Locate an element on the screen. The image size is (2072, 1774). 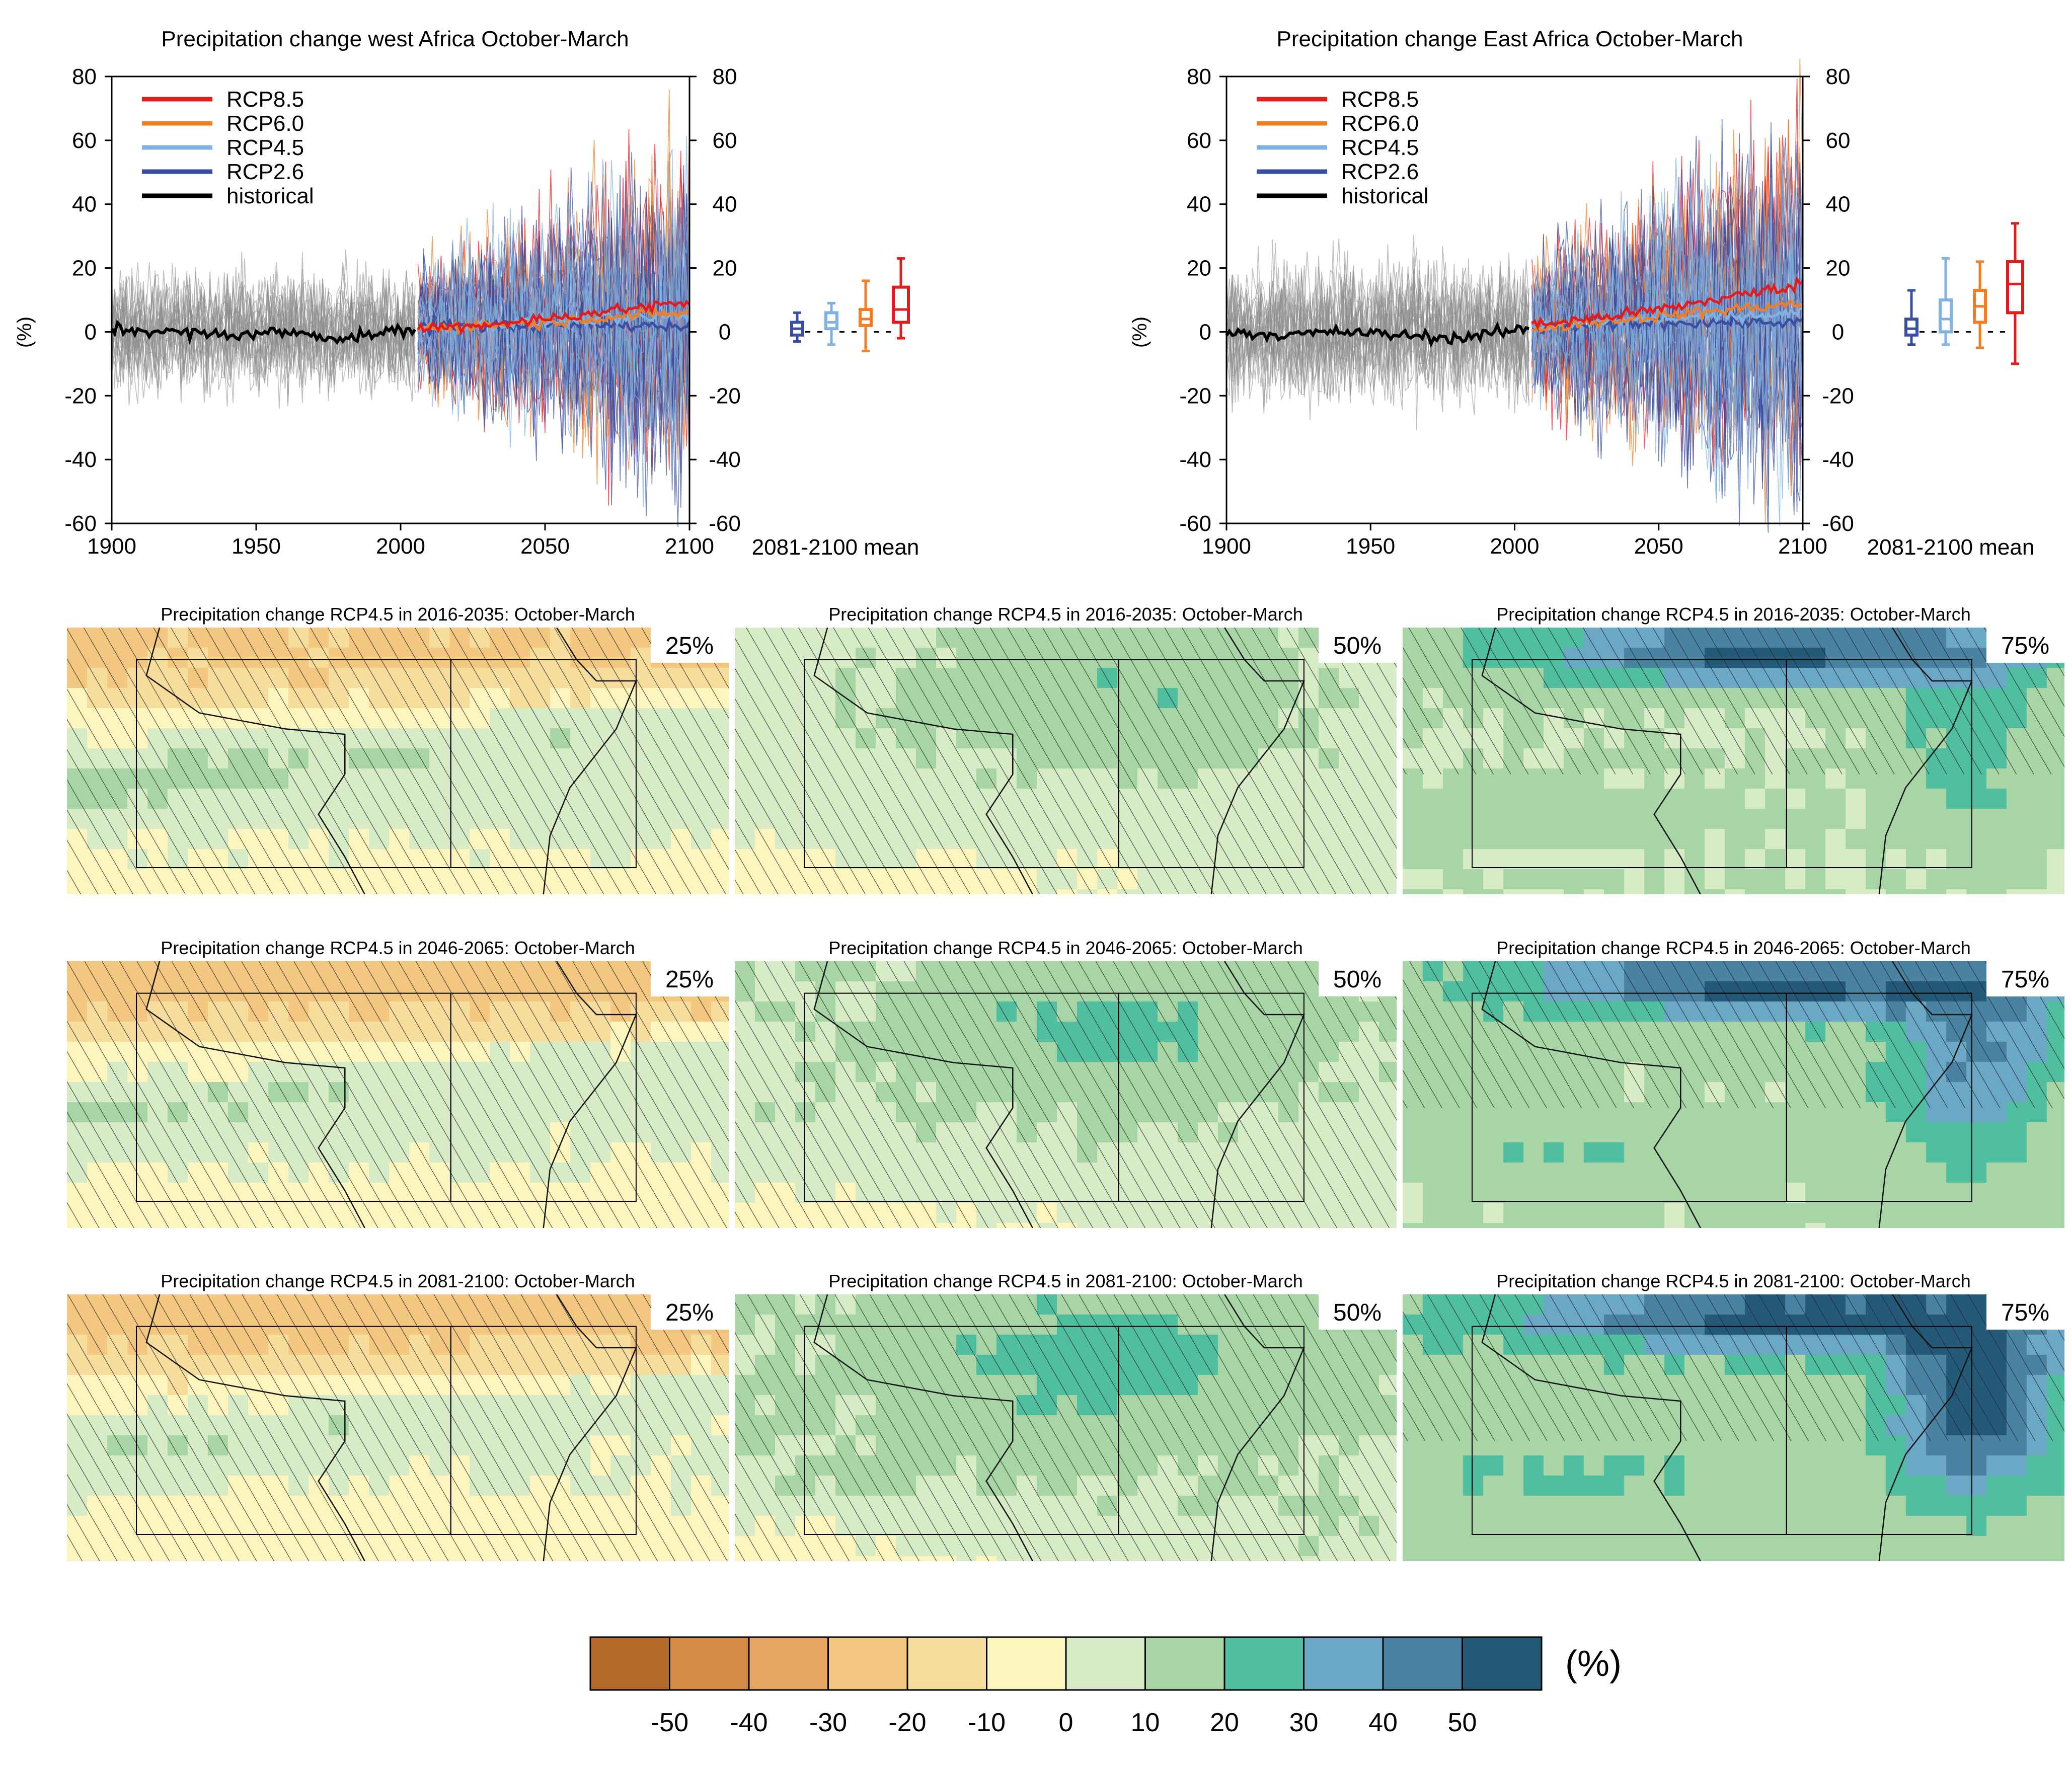
y-tick-label-right: 80 is located at coordinates (725, 76).